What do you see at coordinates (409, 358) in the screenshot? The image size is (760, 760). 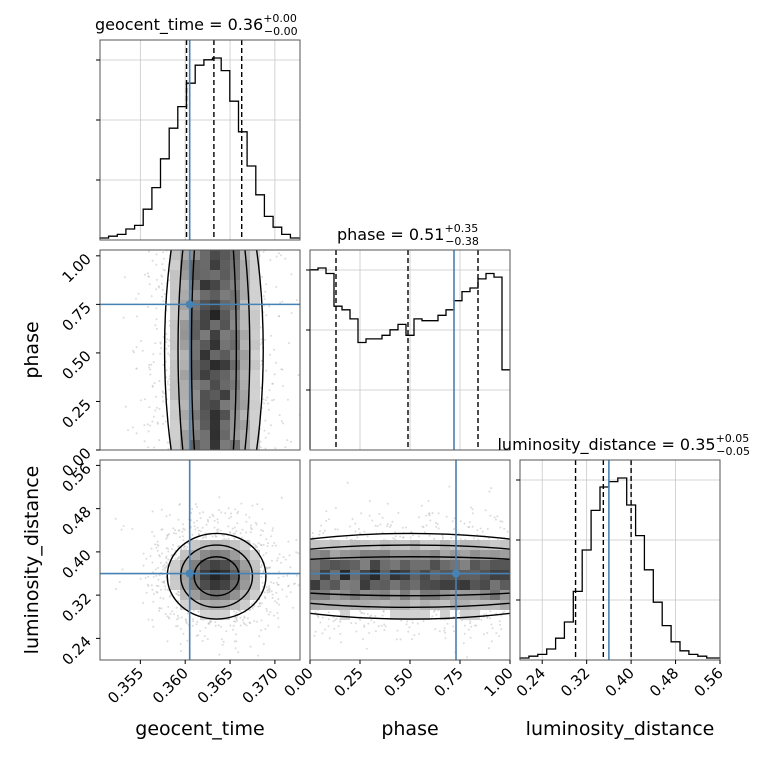 I see `histogram-phase` at bounding box center [409, 358].